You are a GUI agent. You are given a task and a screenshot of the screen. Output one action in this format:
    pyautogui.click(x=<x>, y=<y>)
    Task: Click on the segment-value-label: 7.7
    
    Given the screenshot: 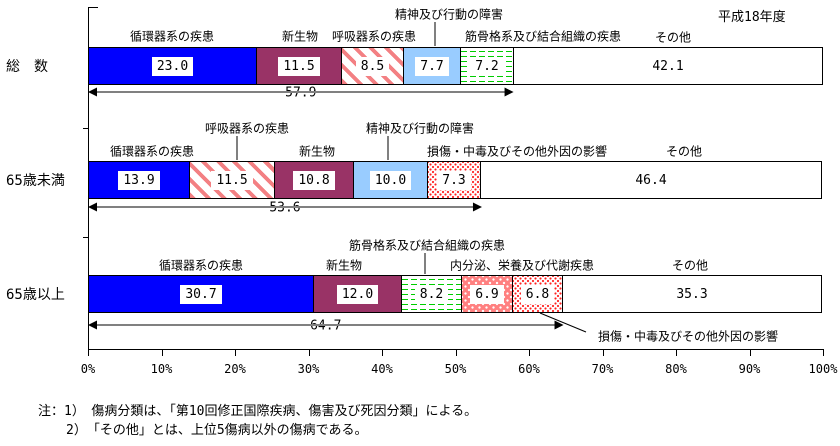 What is the action you would take?
    pyautogui.click(x=432, y=66)
    